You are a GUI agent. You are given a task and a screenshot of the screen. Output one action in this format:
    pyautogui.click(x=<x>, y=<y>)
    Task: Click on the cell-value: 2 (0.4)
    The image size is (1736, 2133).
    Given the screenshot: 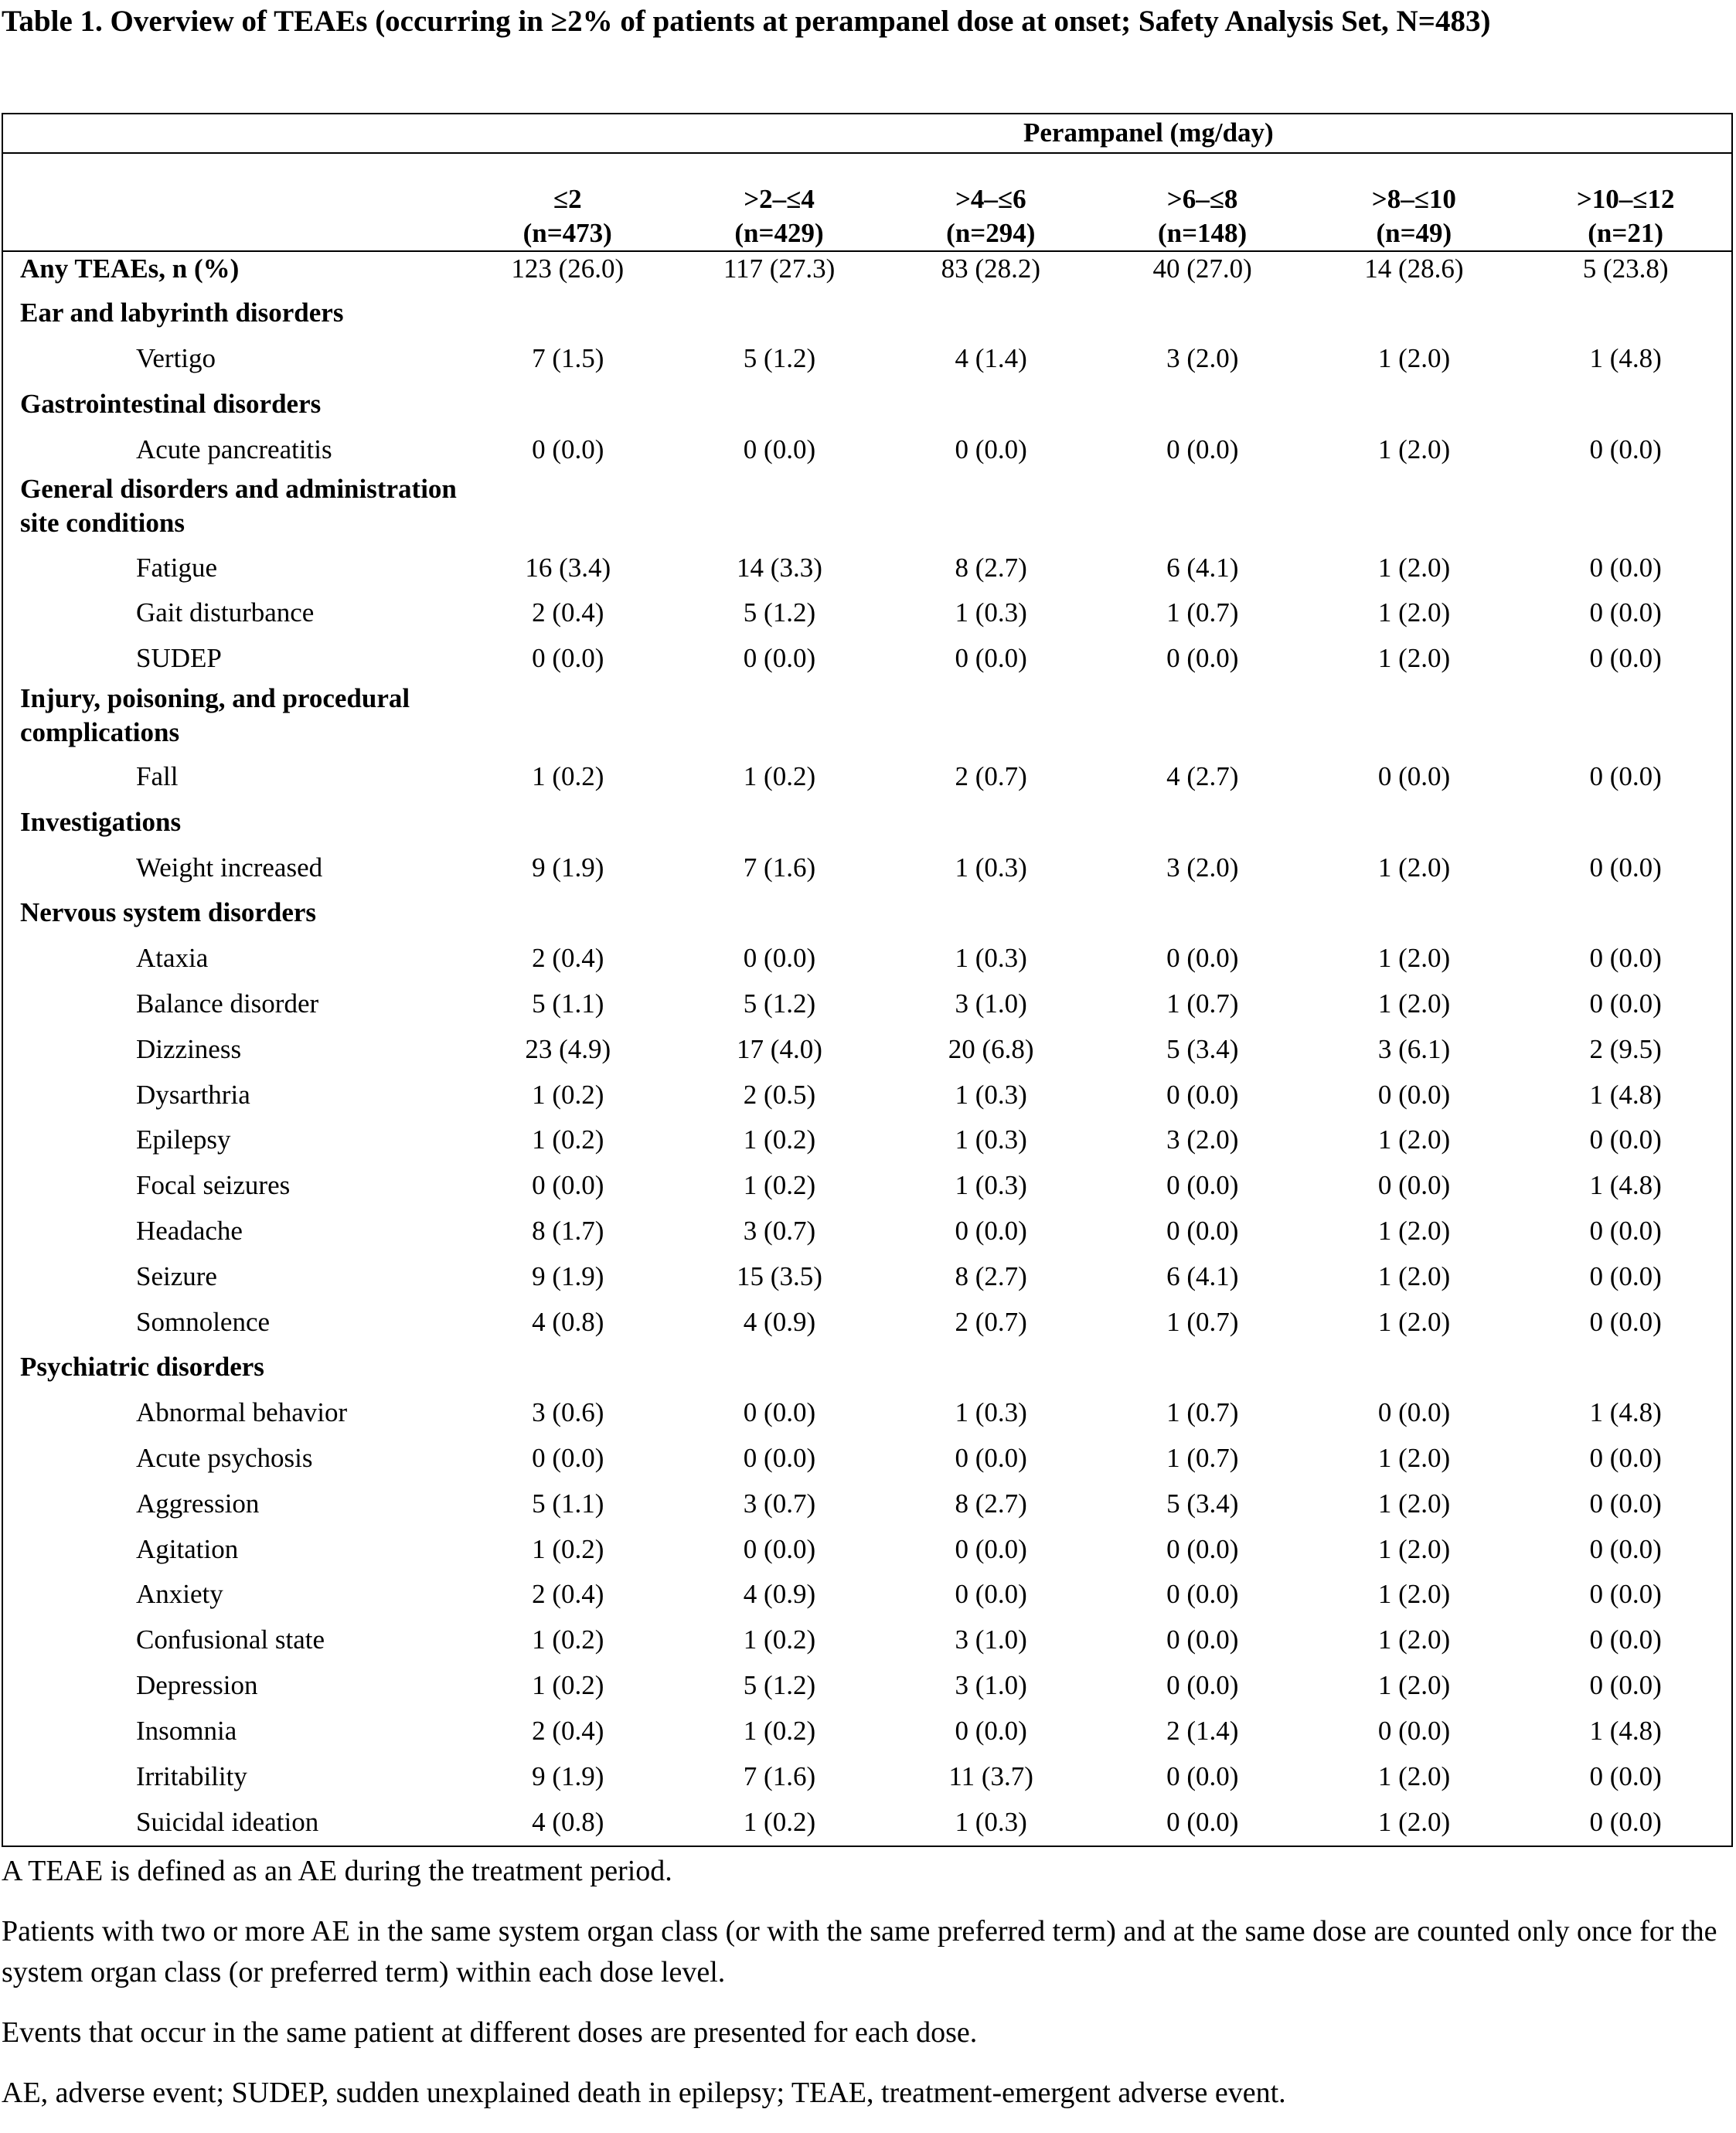 What is the action you would take?
    pyautogui.click(x=568, y=1730)
    